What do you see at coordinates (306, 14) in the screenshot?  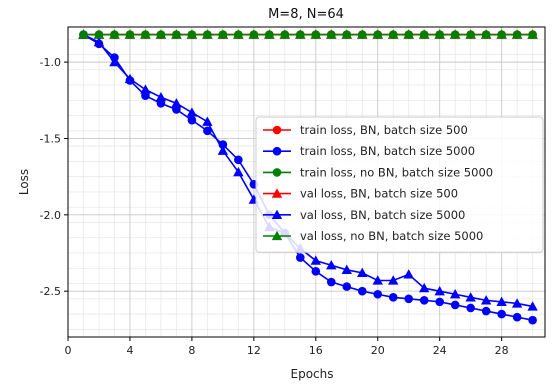 I see `chart-title: M=8, N=64` at bounding box center [306, 14].